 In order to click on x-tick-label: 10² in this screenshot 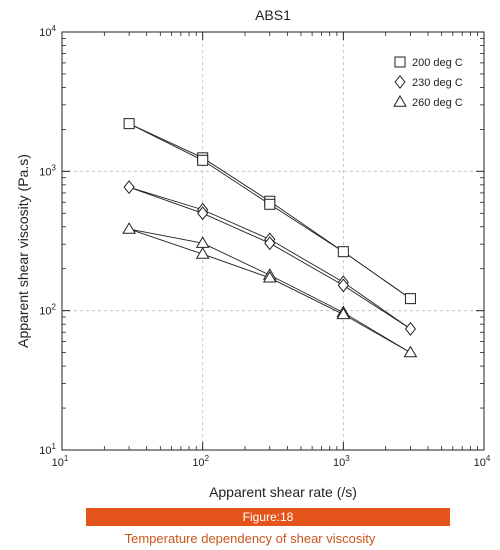, I will do `click(200, 461)`.